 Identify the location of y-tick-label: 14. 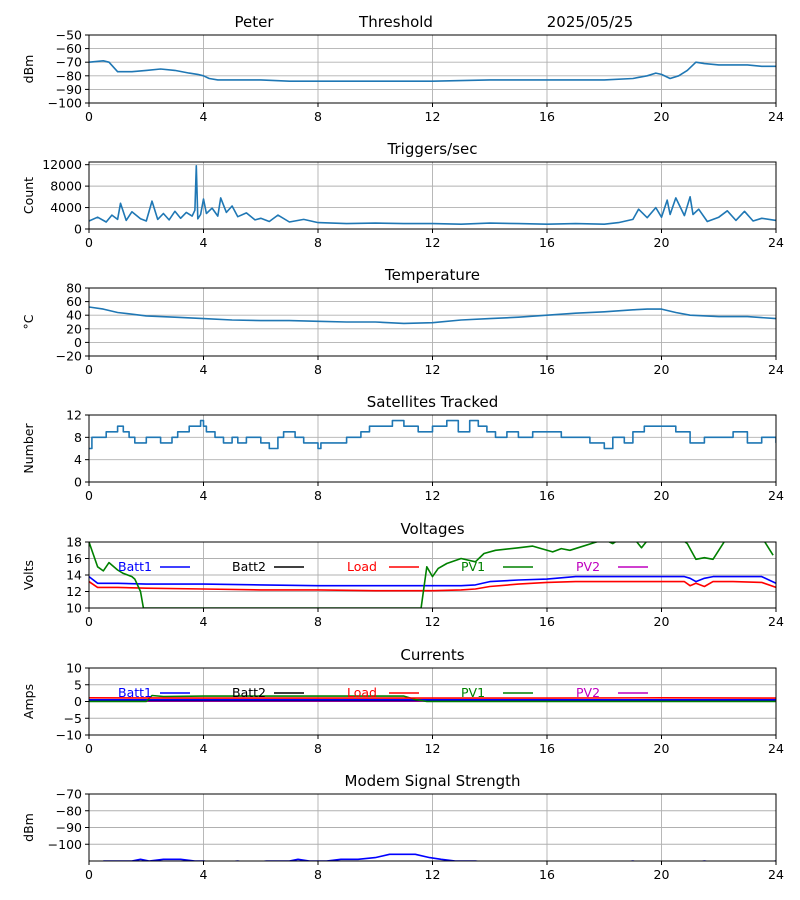
(74, 575).